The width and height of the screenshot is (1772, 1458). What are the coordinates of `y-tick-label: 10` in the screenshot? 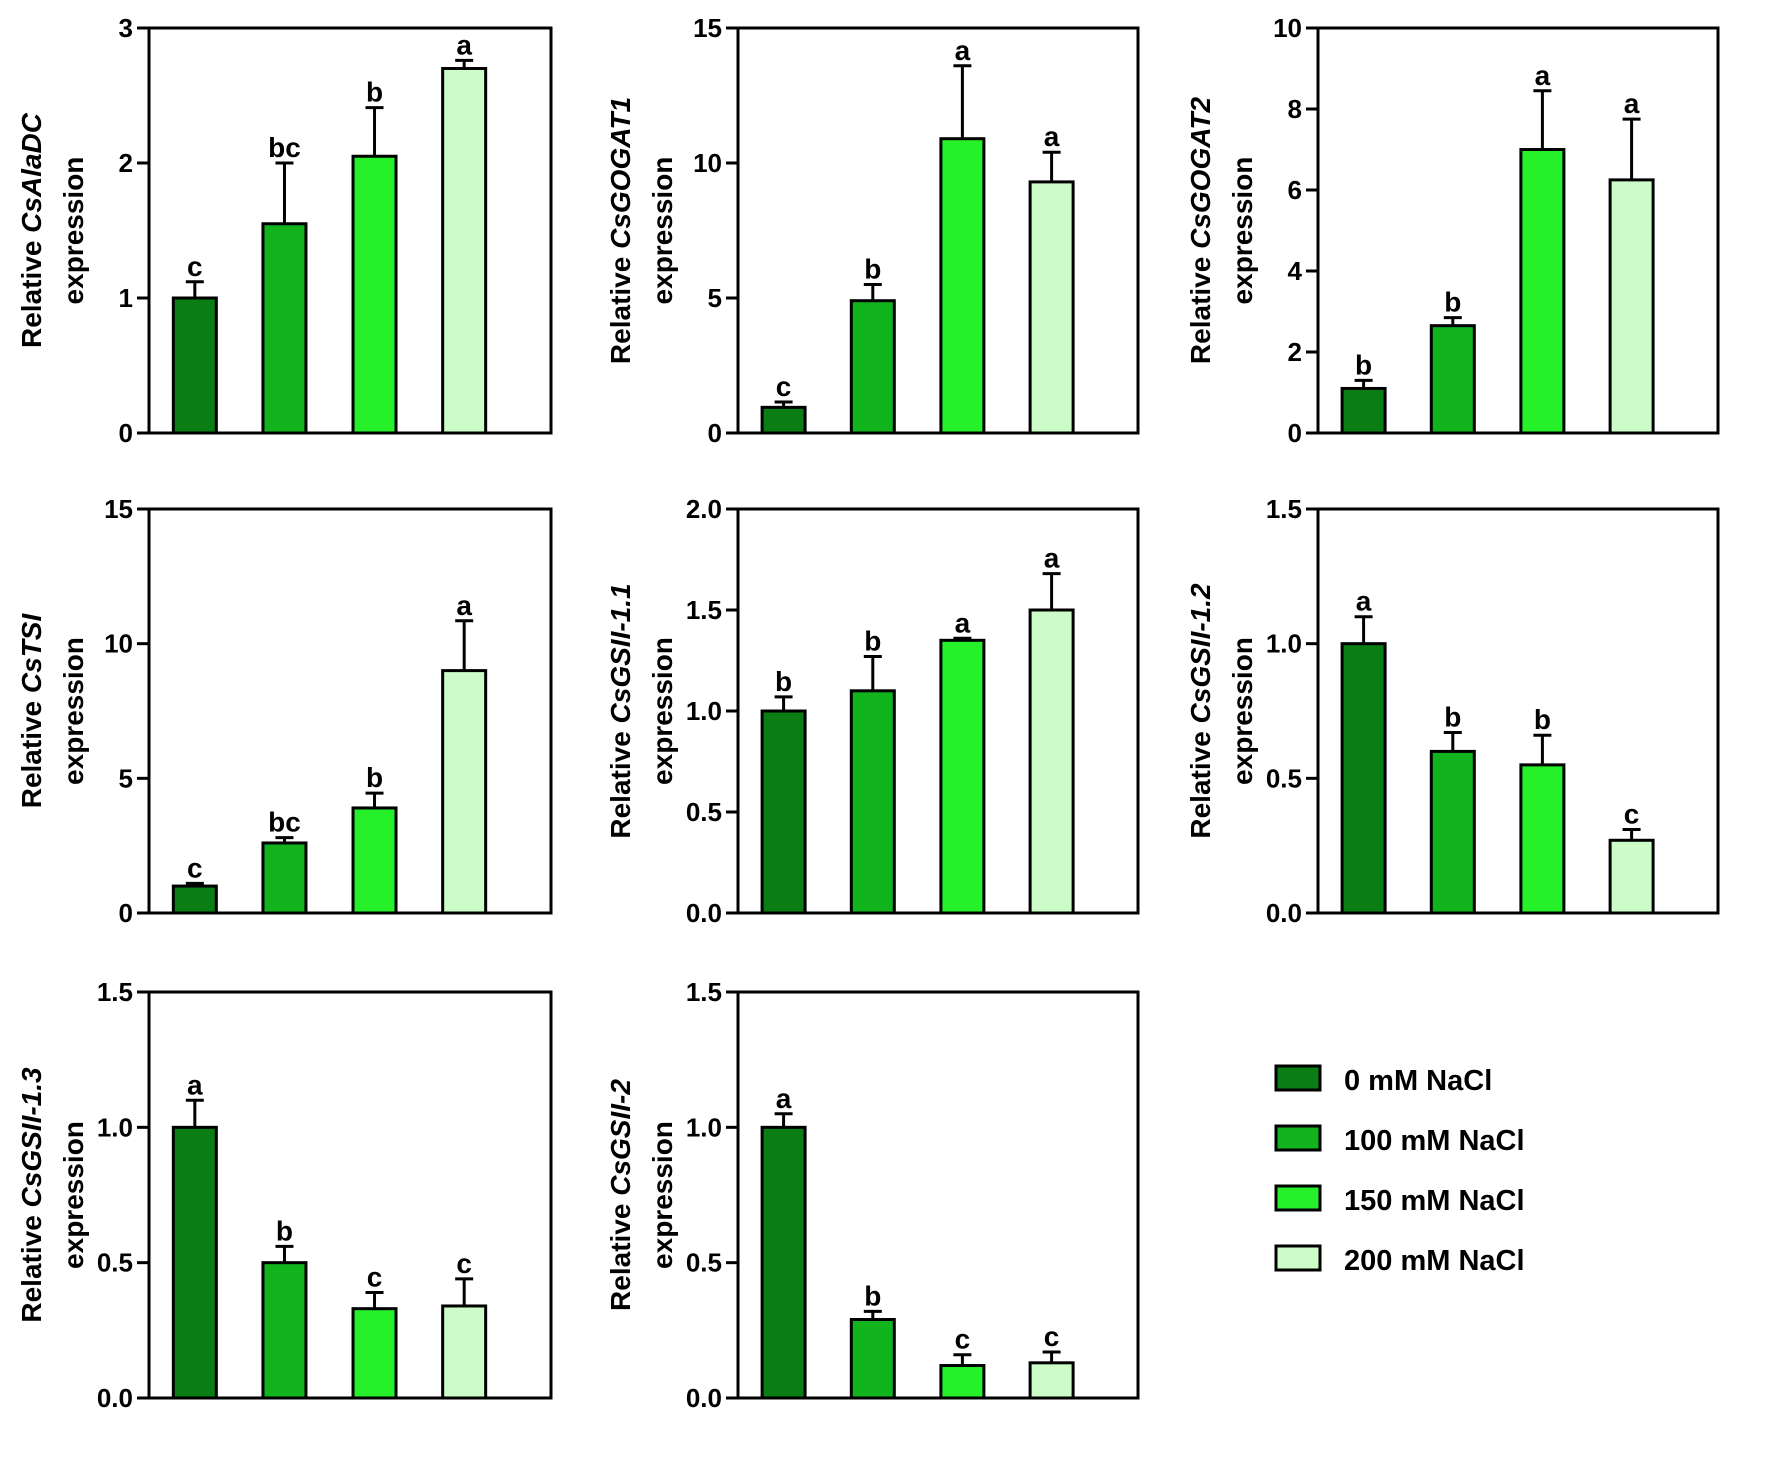 It's located at (1287, 28).